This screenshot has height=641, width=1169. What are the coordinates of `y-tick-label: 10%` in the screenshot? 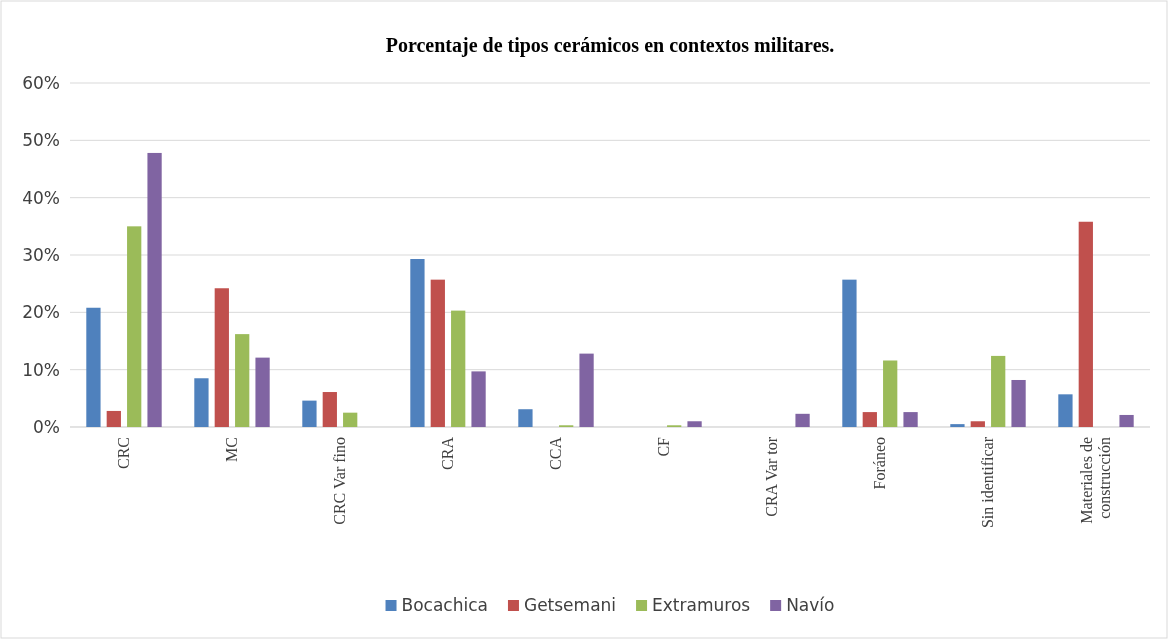 It's located at (41, 369).